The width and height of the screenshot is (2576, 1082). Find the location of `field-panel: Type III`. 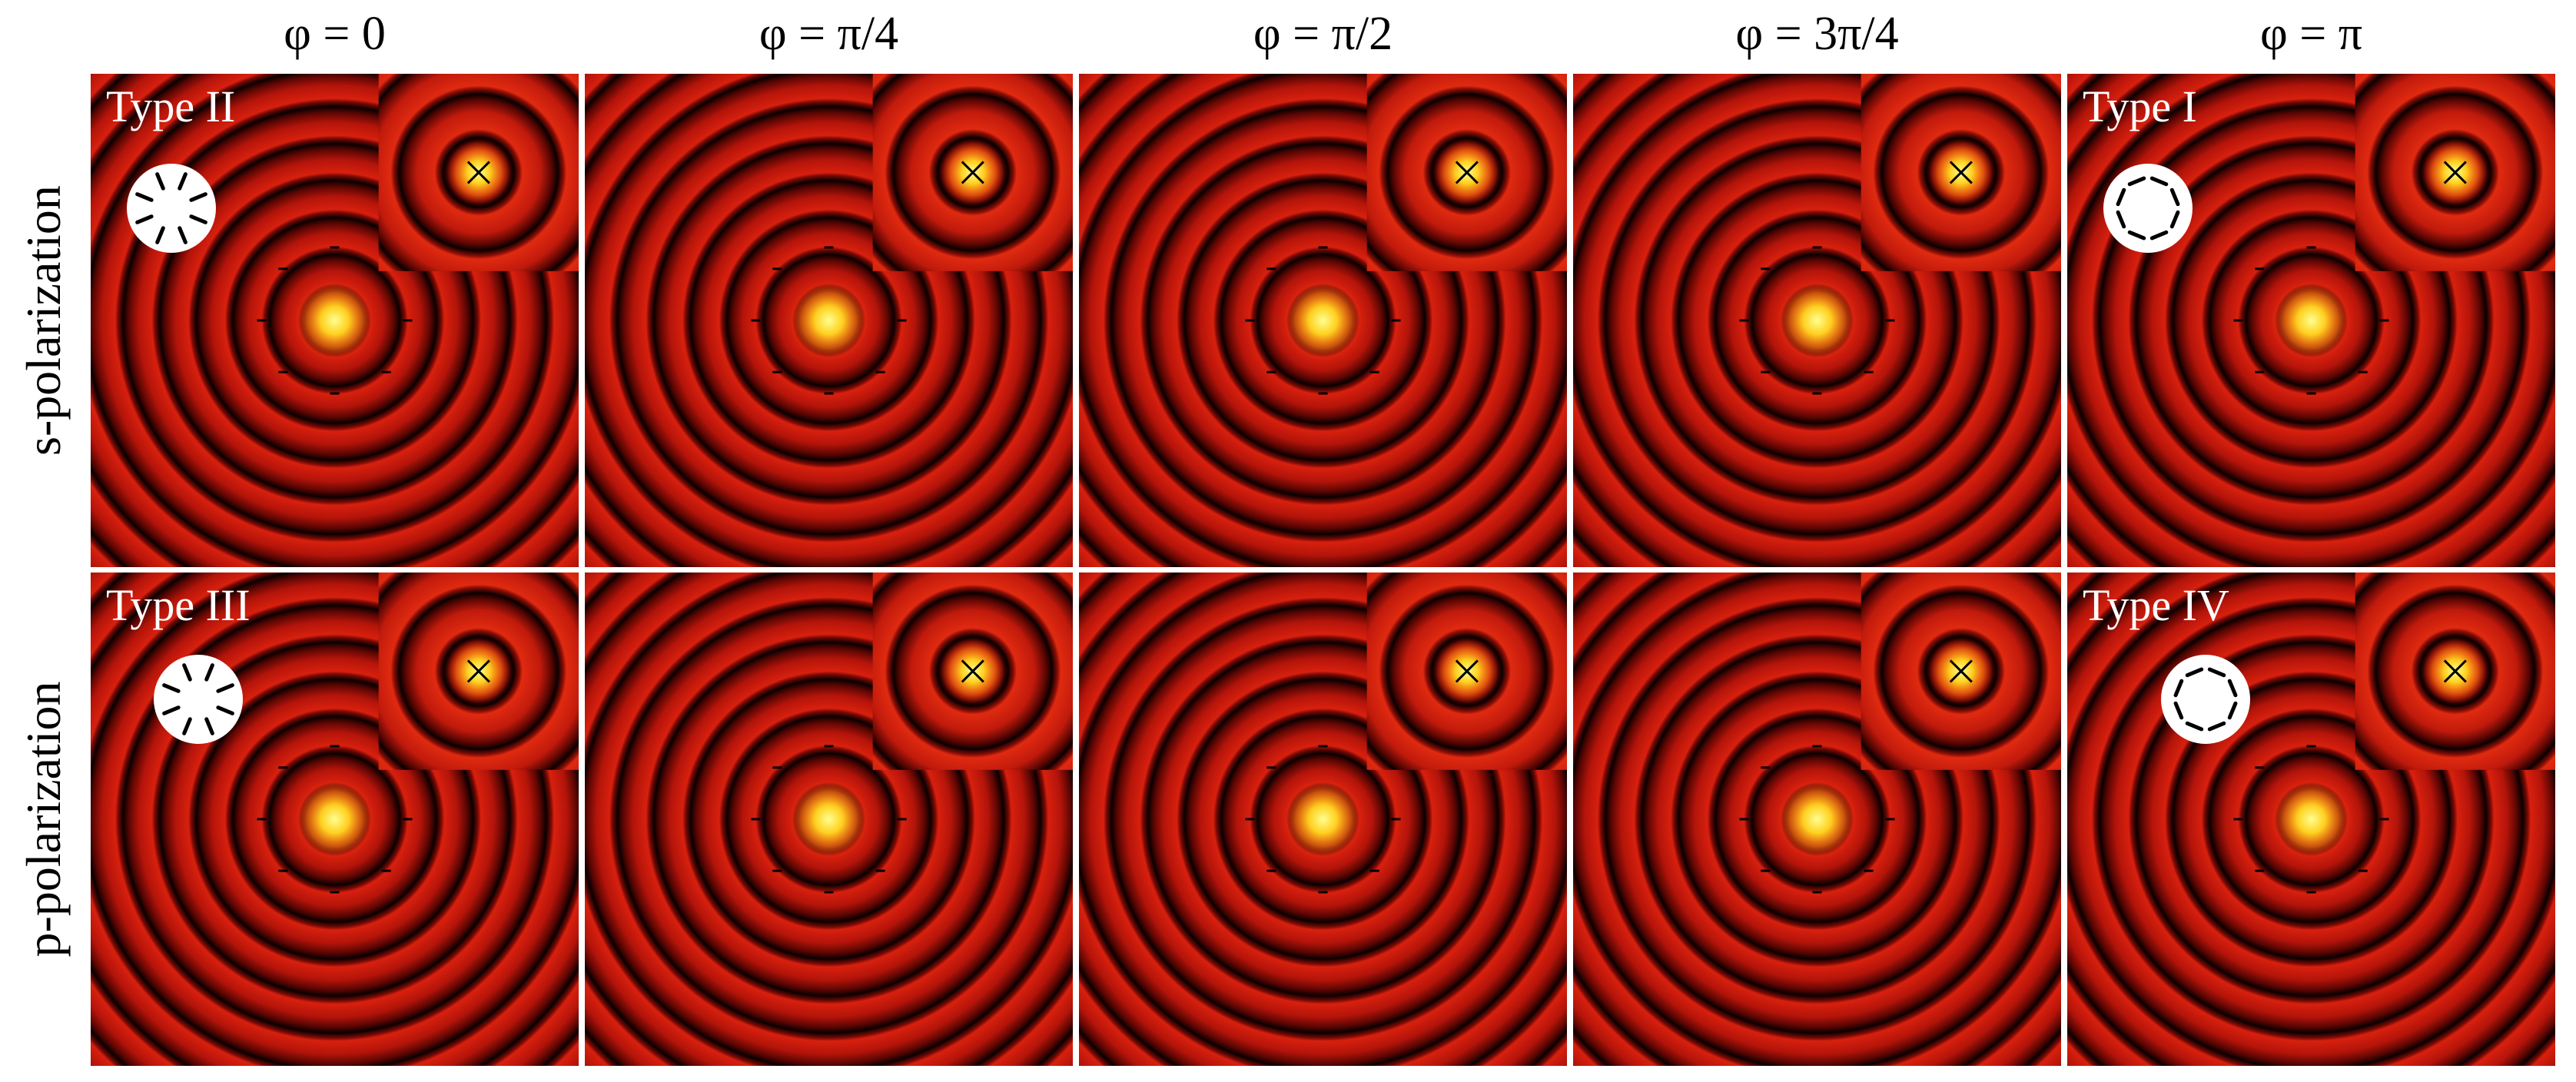

field-panel: Type III is located at coordinates (335, 819).